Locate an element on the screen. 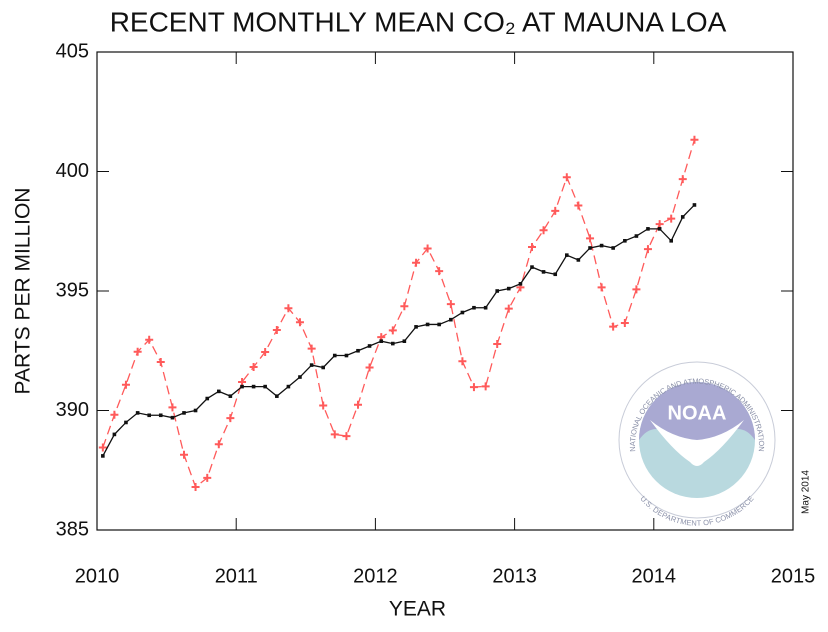 The height and width of the screenshot is (632, 828). x-tick-label: 2013 is located at coordinates (514, 576).